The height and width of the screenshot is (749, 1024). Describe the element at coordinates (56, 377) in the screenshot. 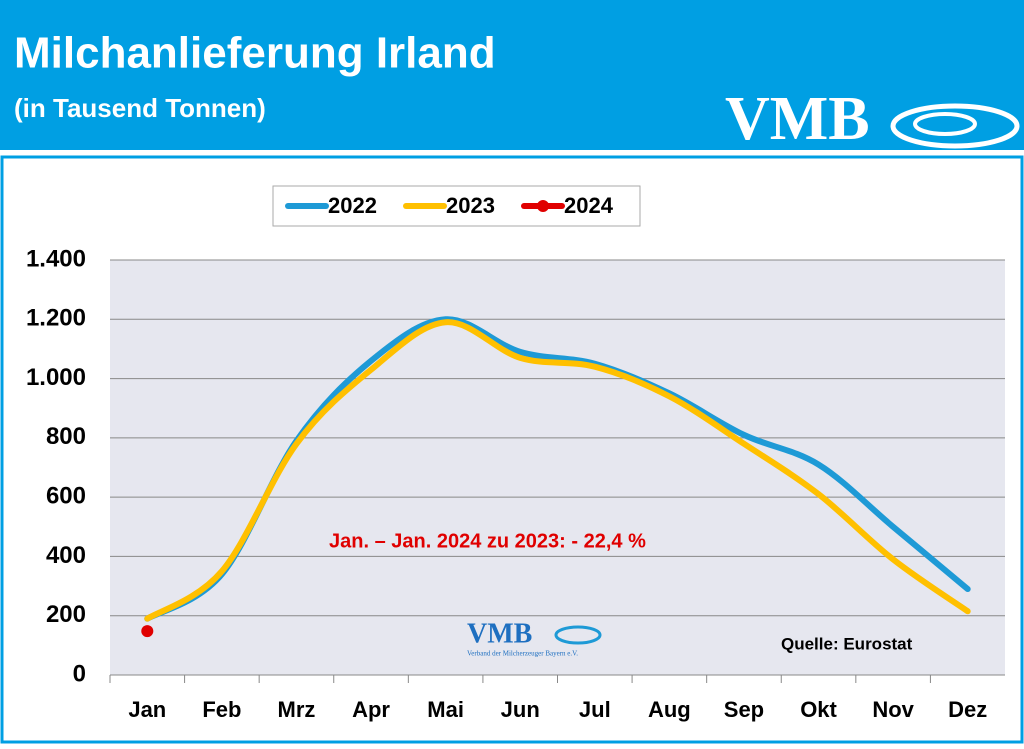

I see `y-tick-label: 1.000` at that location.